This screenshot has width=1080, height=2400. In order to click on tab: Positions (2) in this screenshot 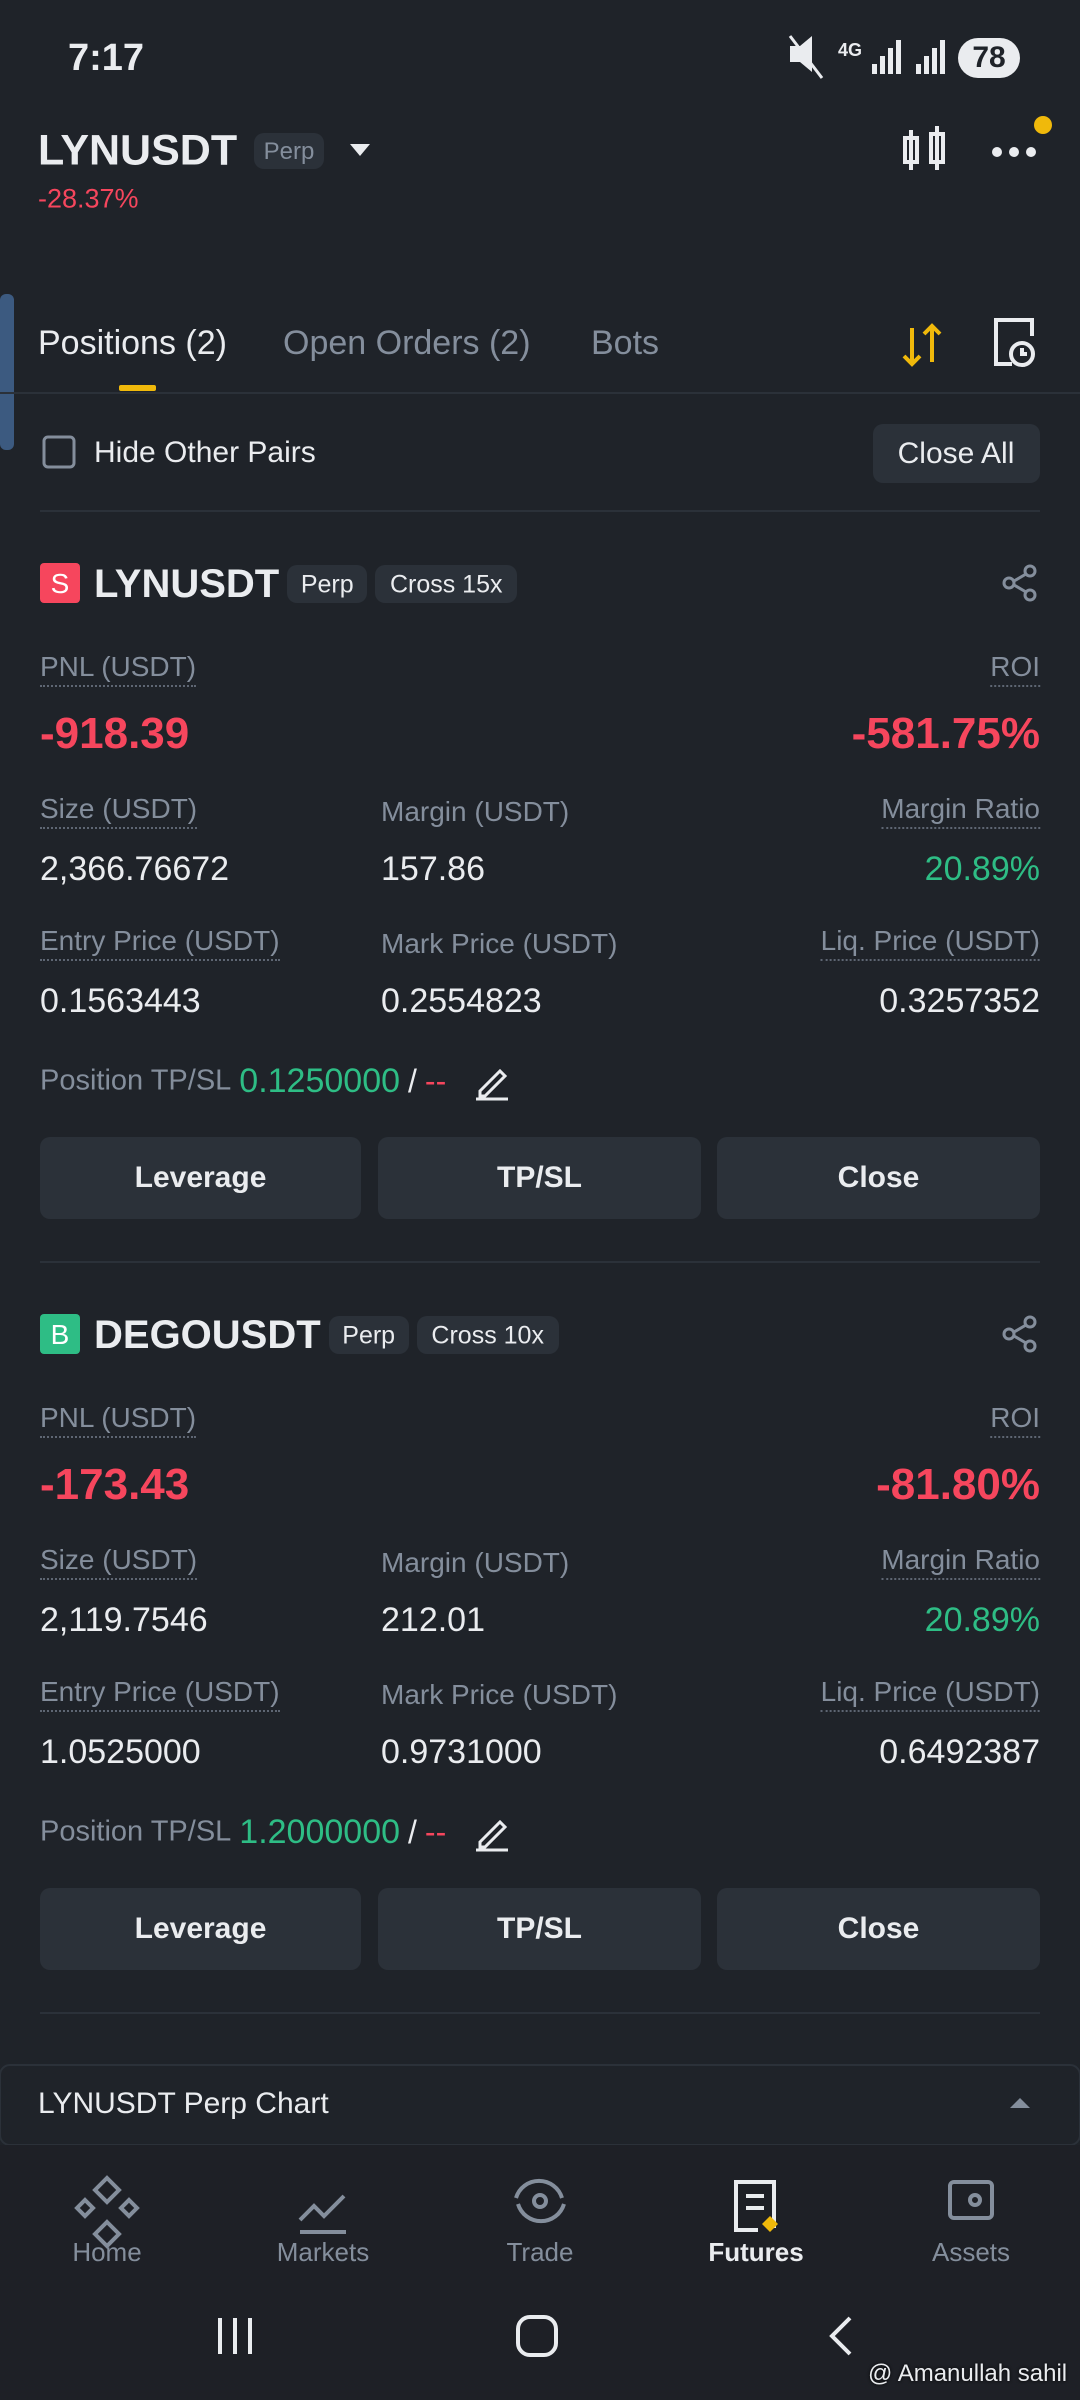, I will do `click(132, 343)`.